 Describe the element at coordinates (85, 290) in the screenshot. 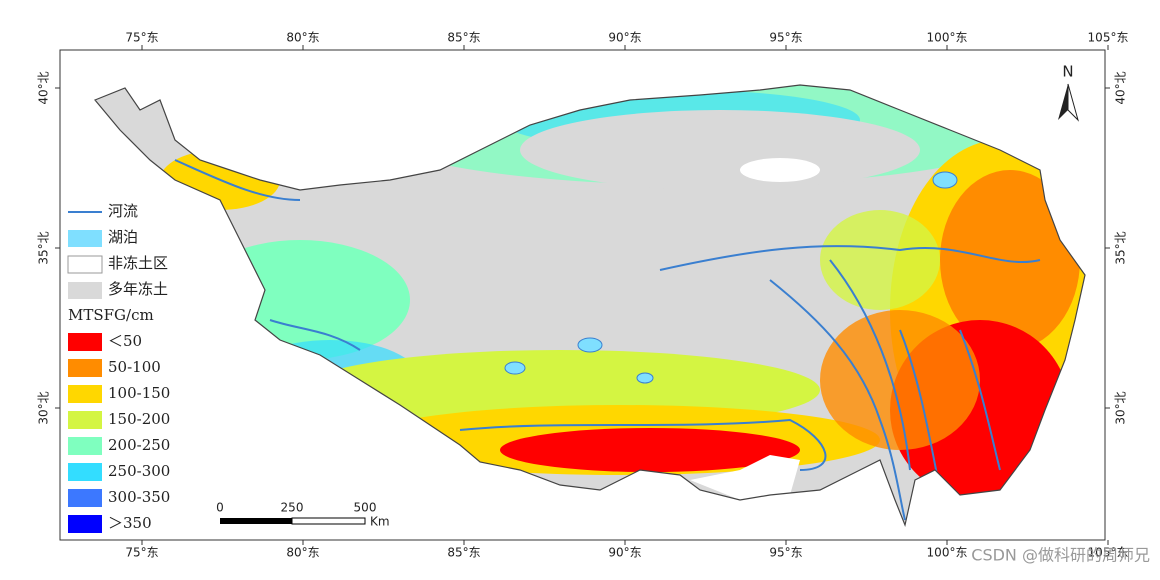

I see `permafrost-swatch` at that location.